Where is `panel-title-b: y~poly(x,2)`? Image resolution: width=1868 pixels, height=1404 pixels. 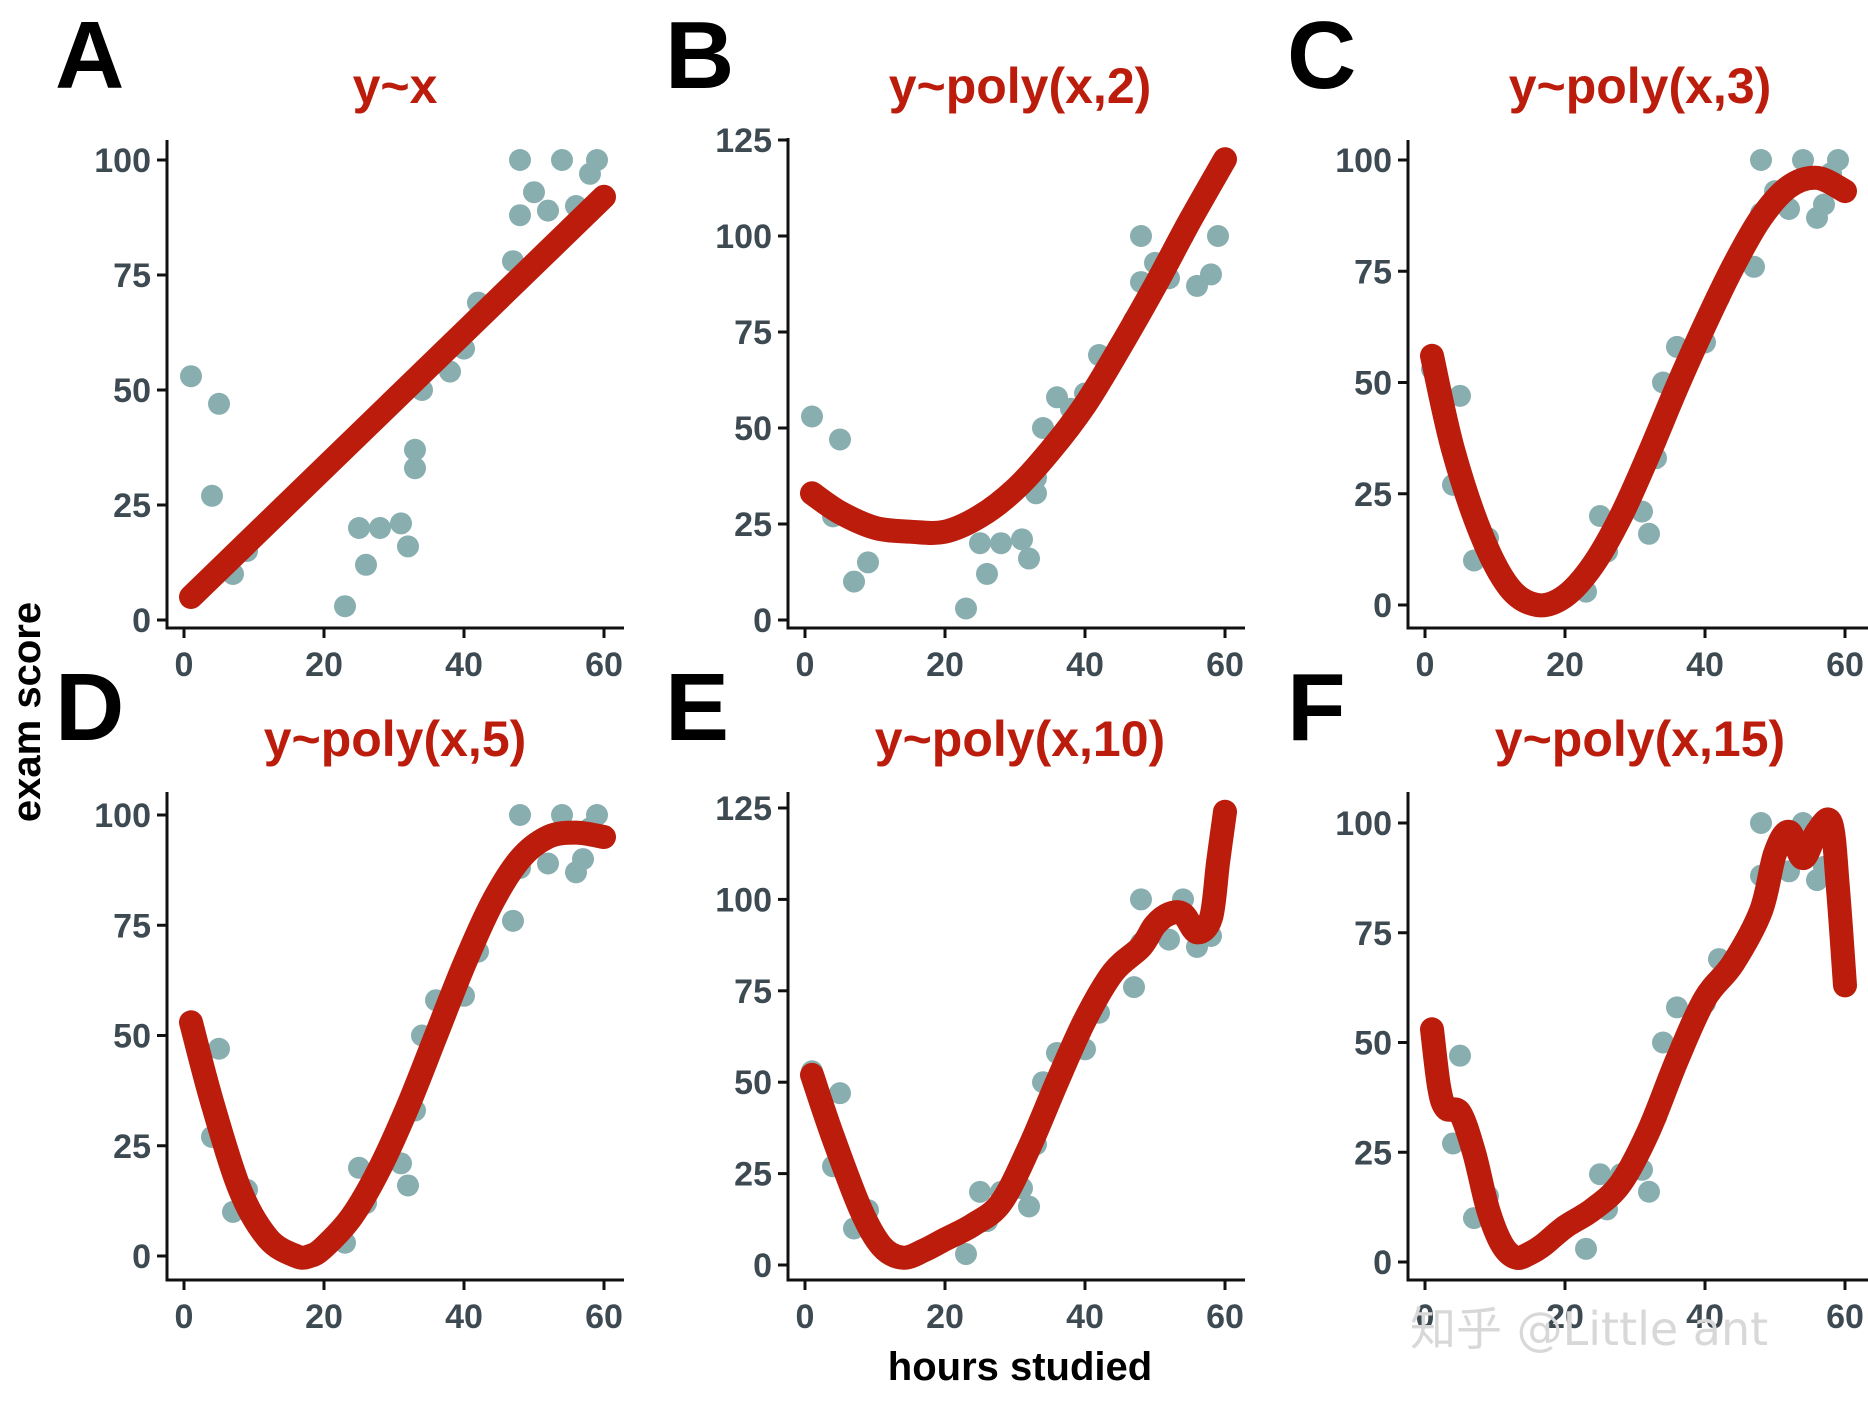
panel-title-b: y~poly(x,2) is located at coordinates (1020, 86).